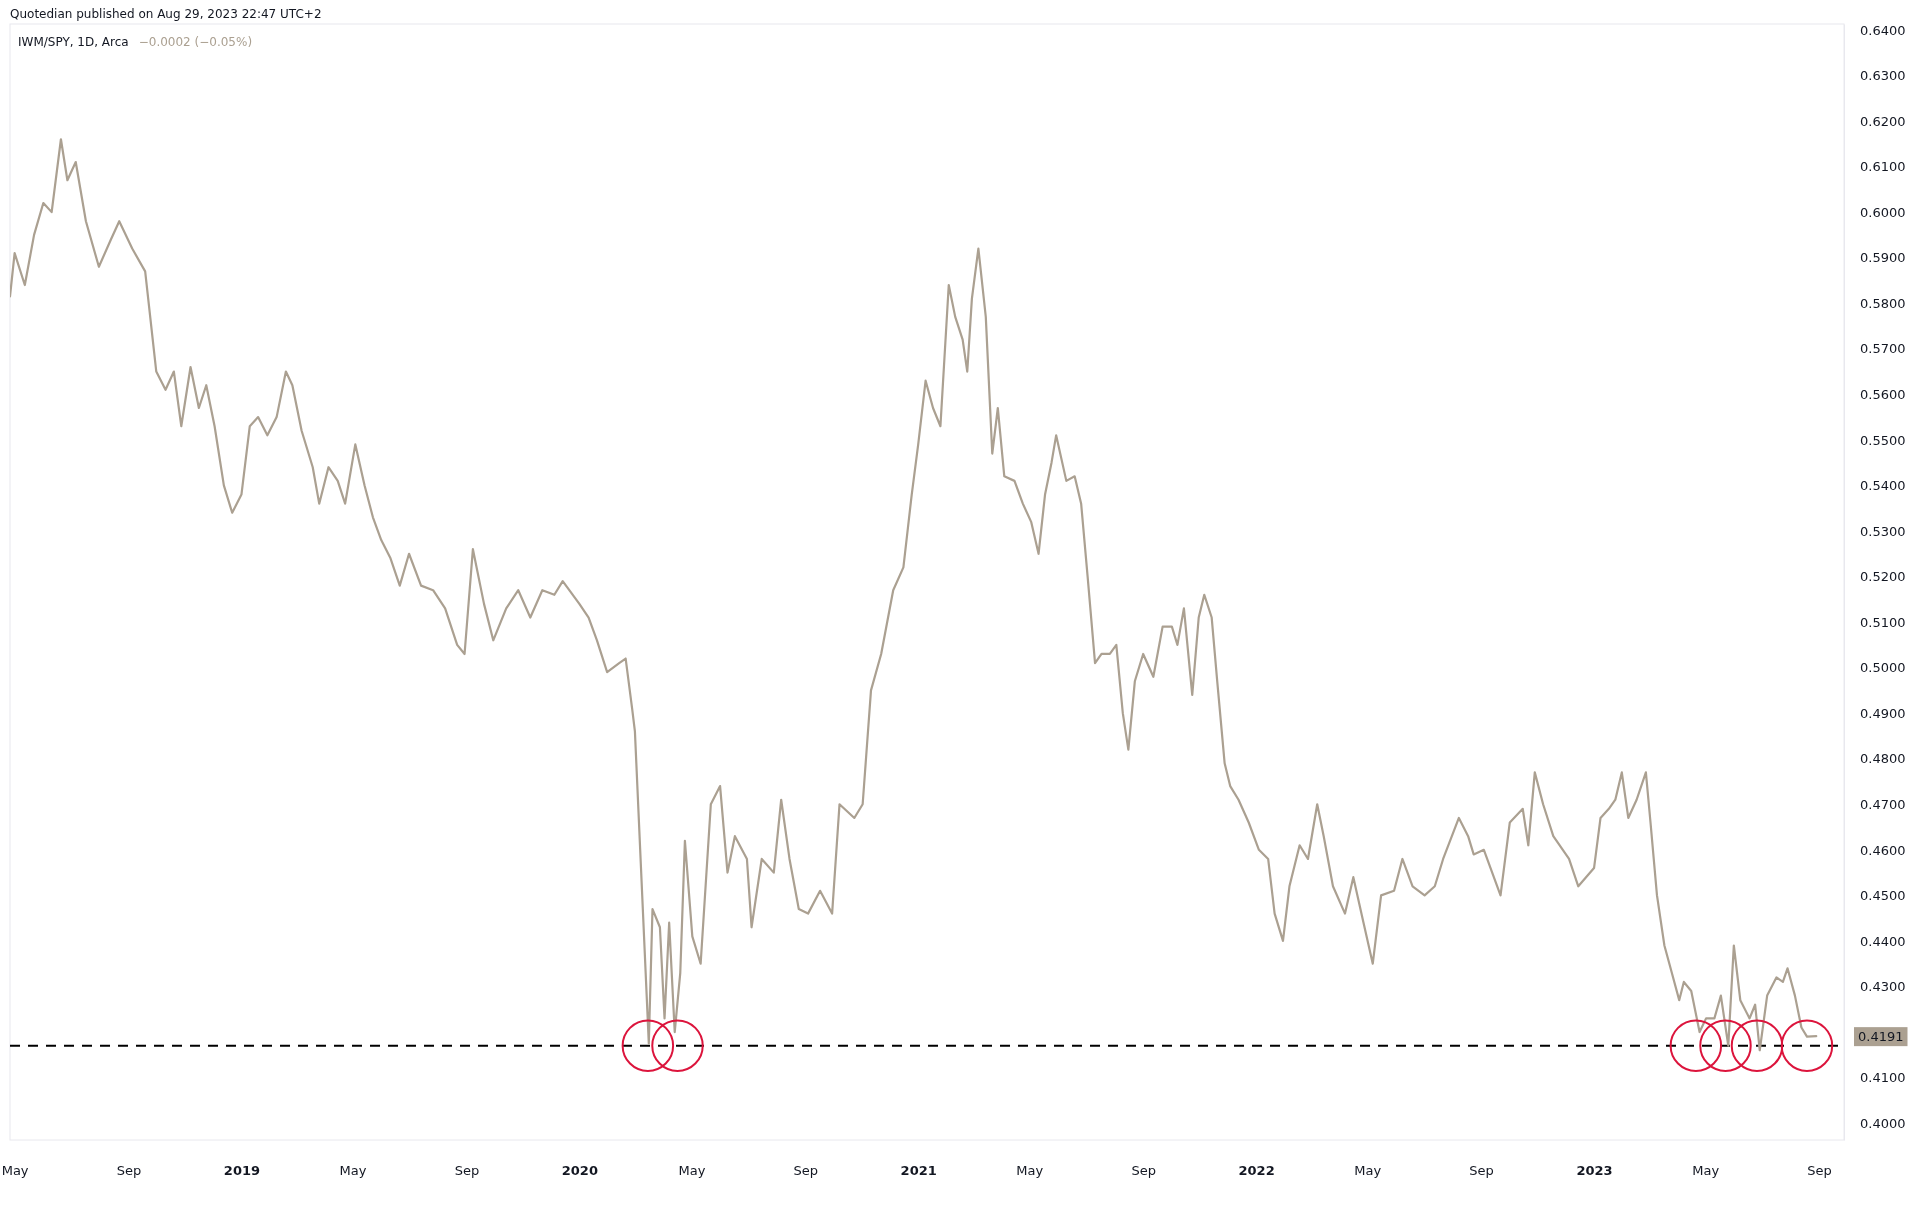  Describe the element at coordinates (1883, 167) in the screenshot. I see `y-tick-label: 0.6100` at that location.